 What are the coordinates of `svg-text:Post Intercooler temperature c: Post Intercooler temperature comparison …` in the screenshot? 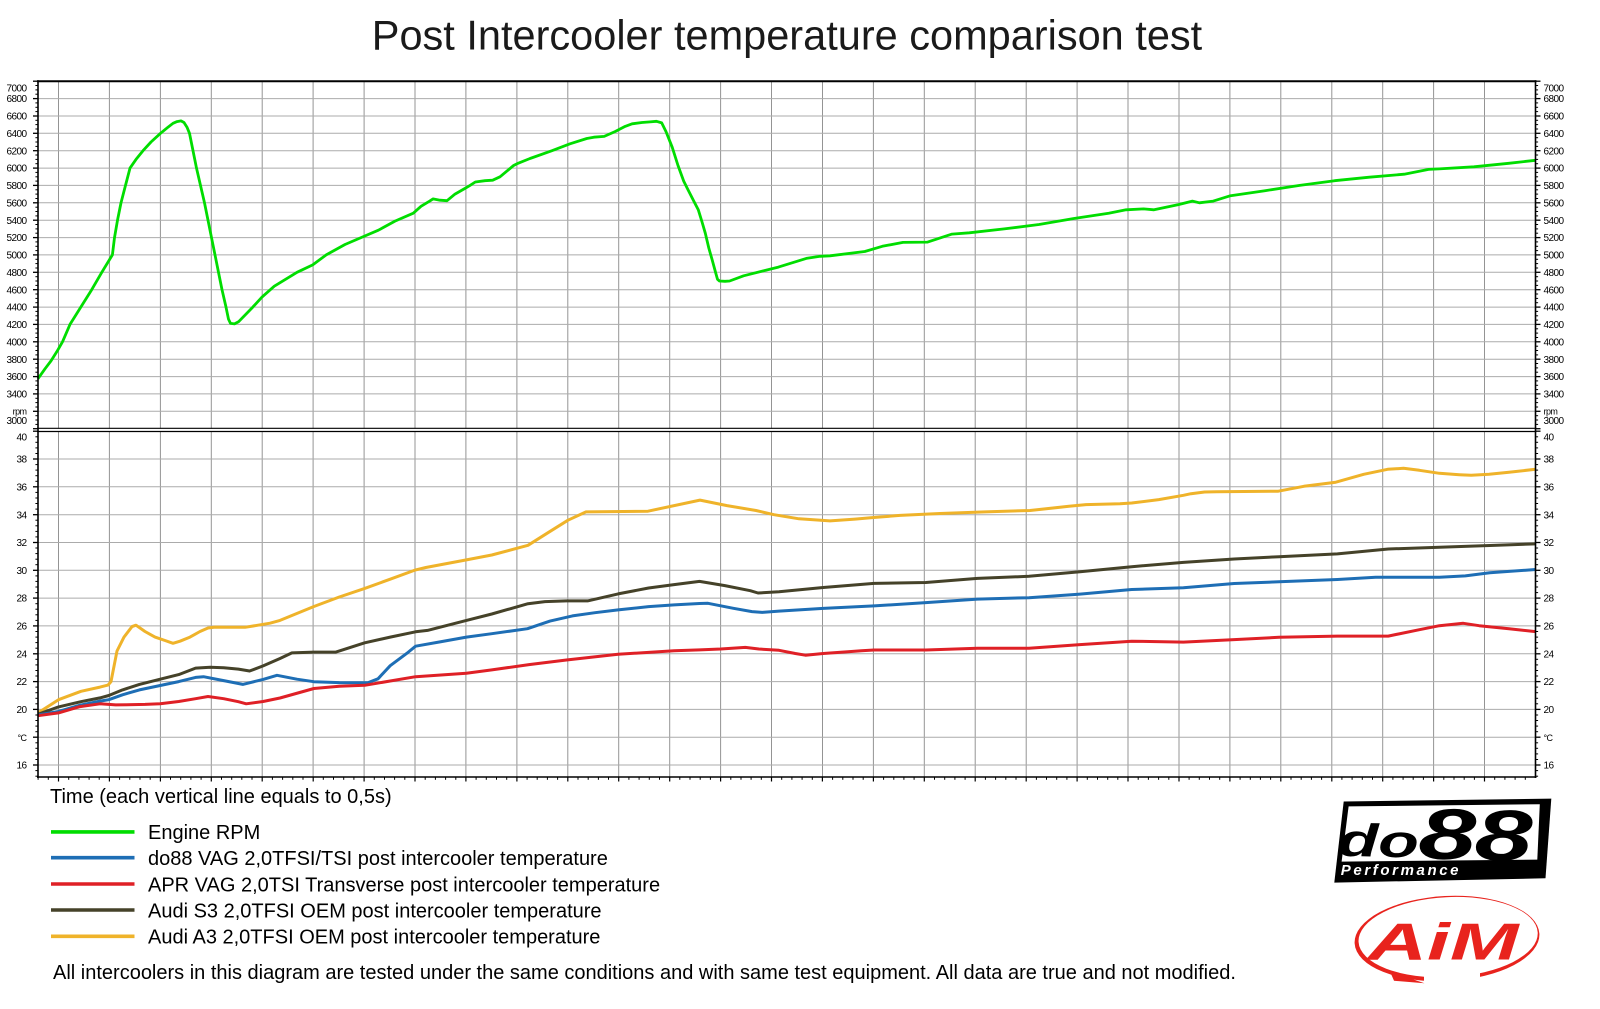 It's located at (787, 35).